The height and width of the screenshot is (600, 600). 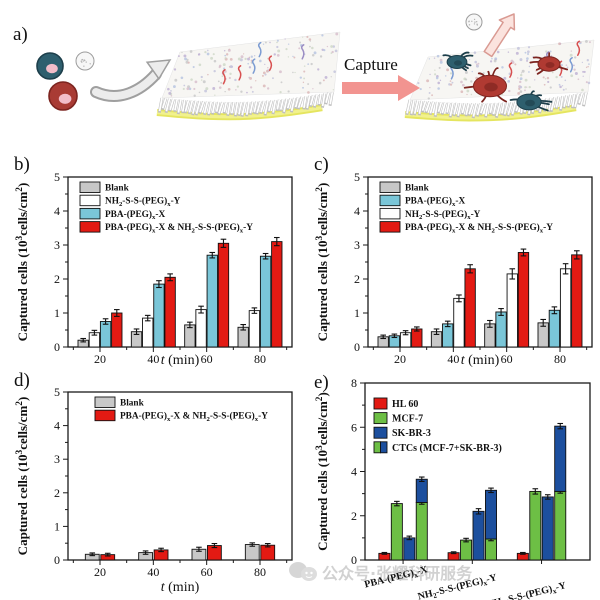 What do you see at coordinates (447, 448) in the screenshot?
I see `legend-label: CTCs (MCF-7+SK-BR-3)` at bounding box center [447, 448].